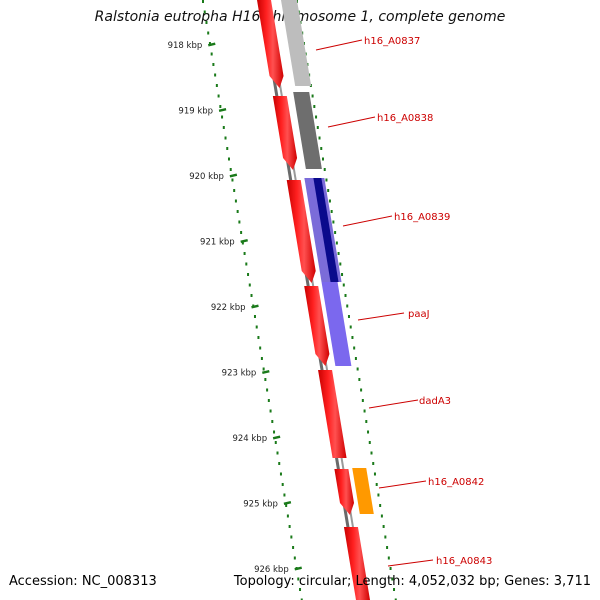 This screenshot has height=600, width=600. What do you see at coordinates (260, 505) in the screenshot?
I see `tick-label: 925 kbp` at bounding box center [260, 505].